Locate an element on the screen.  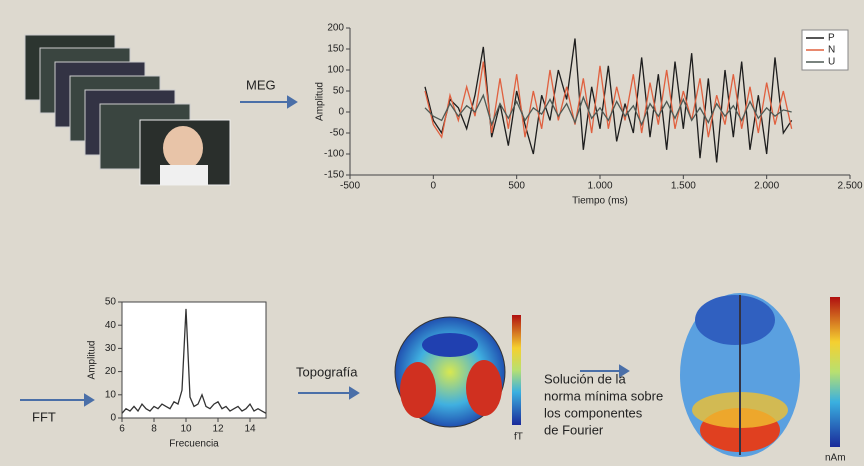
solution-line: los componentes is located at coordinates (593, 412).